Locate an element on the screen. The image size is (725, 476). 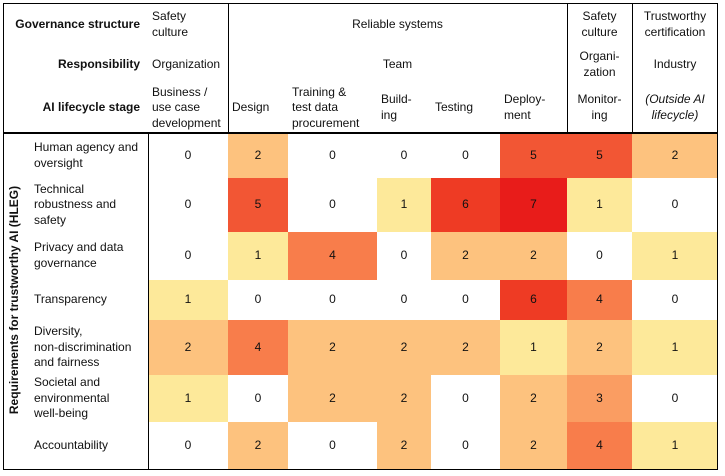
stage-label: Testing is located at coordinates (454, 107).